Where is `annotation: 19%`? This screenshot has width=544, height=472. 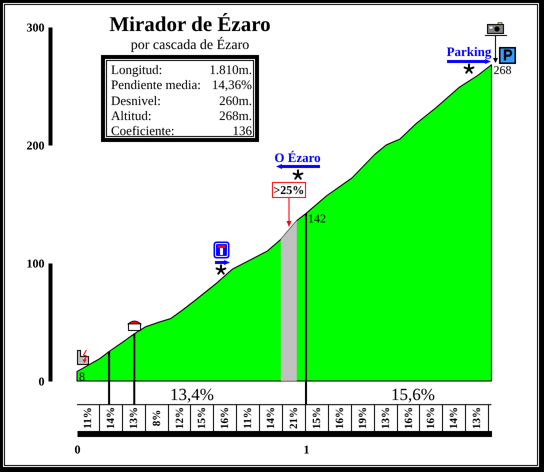
annotation: 19% is located at coordinates (362, 417).